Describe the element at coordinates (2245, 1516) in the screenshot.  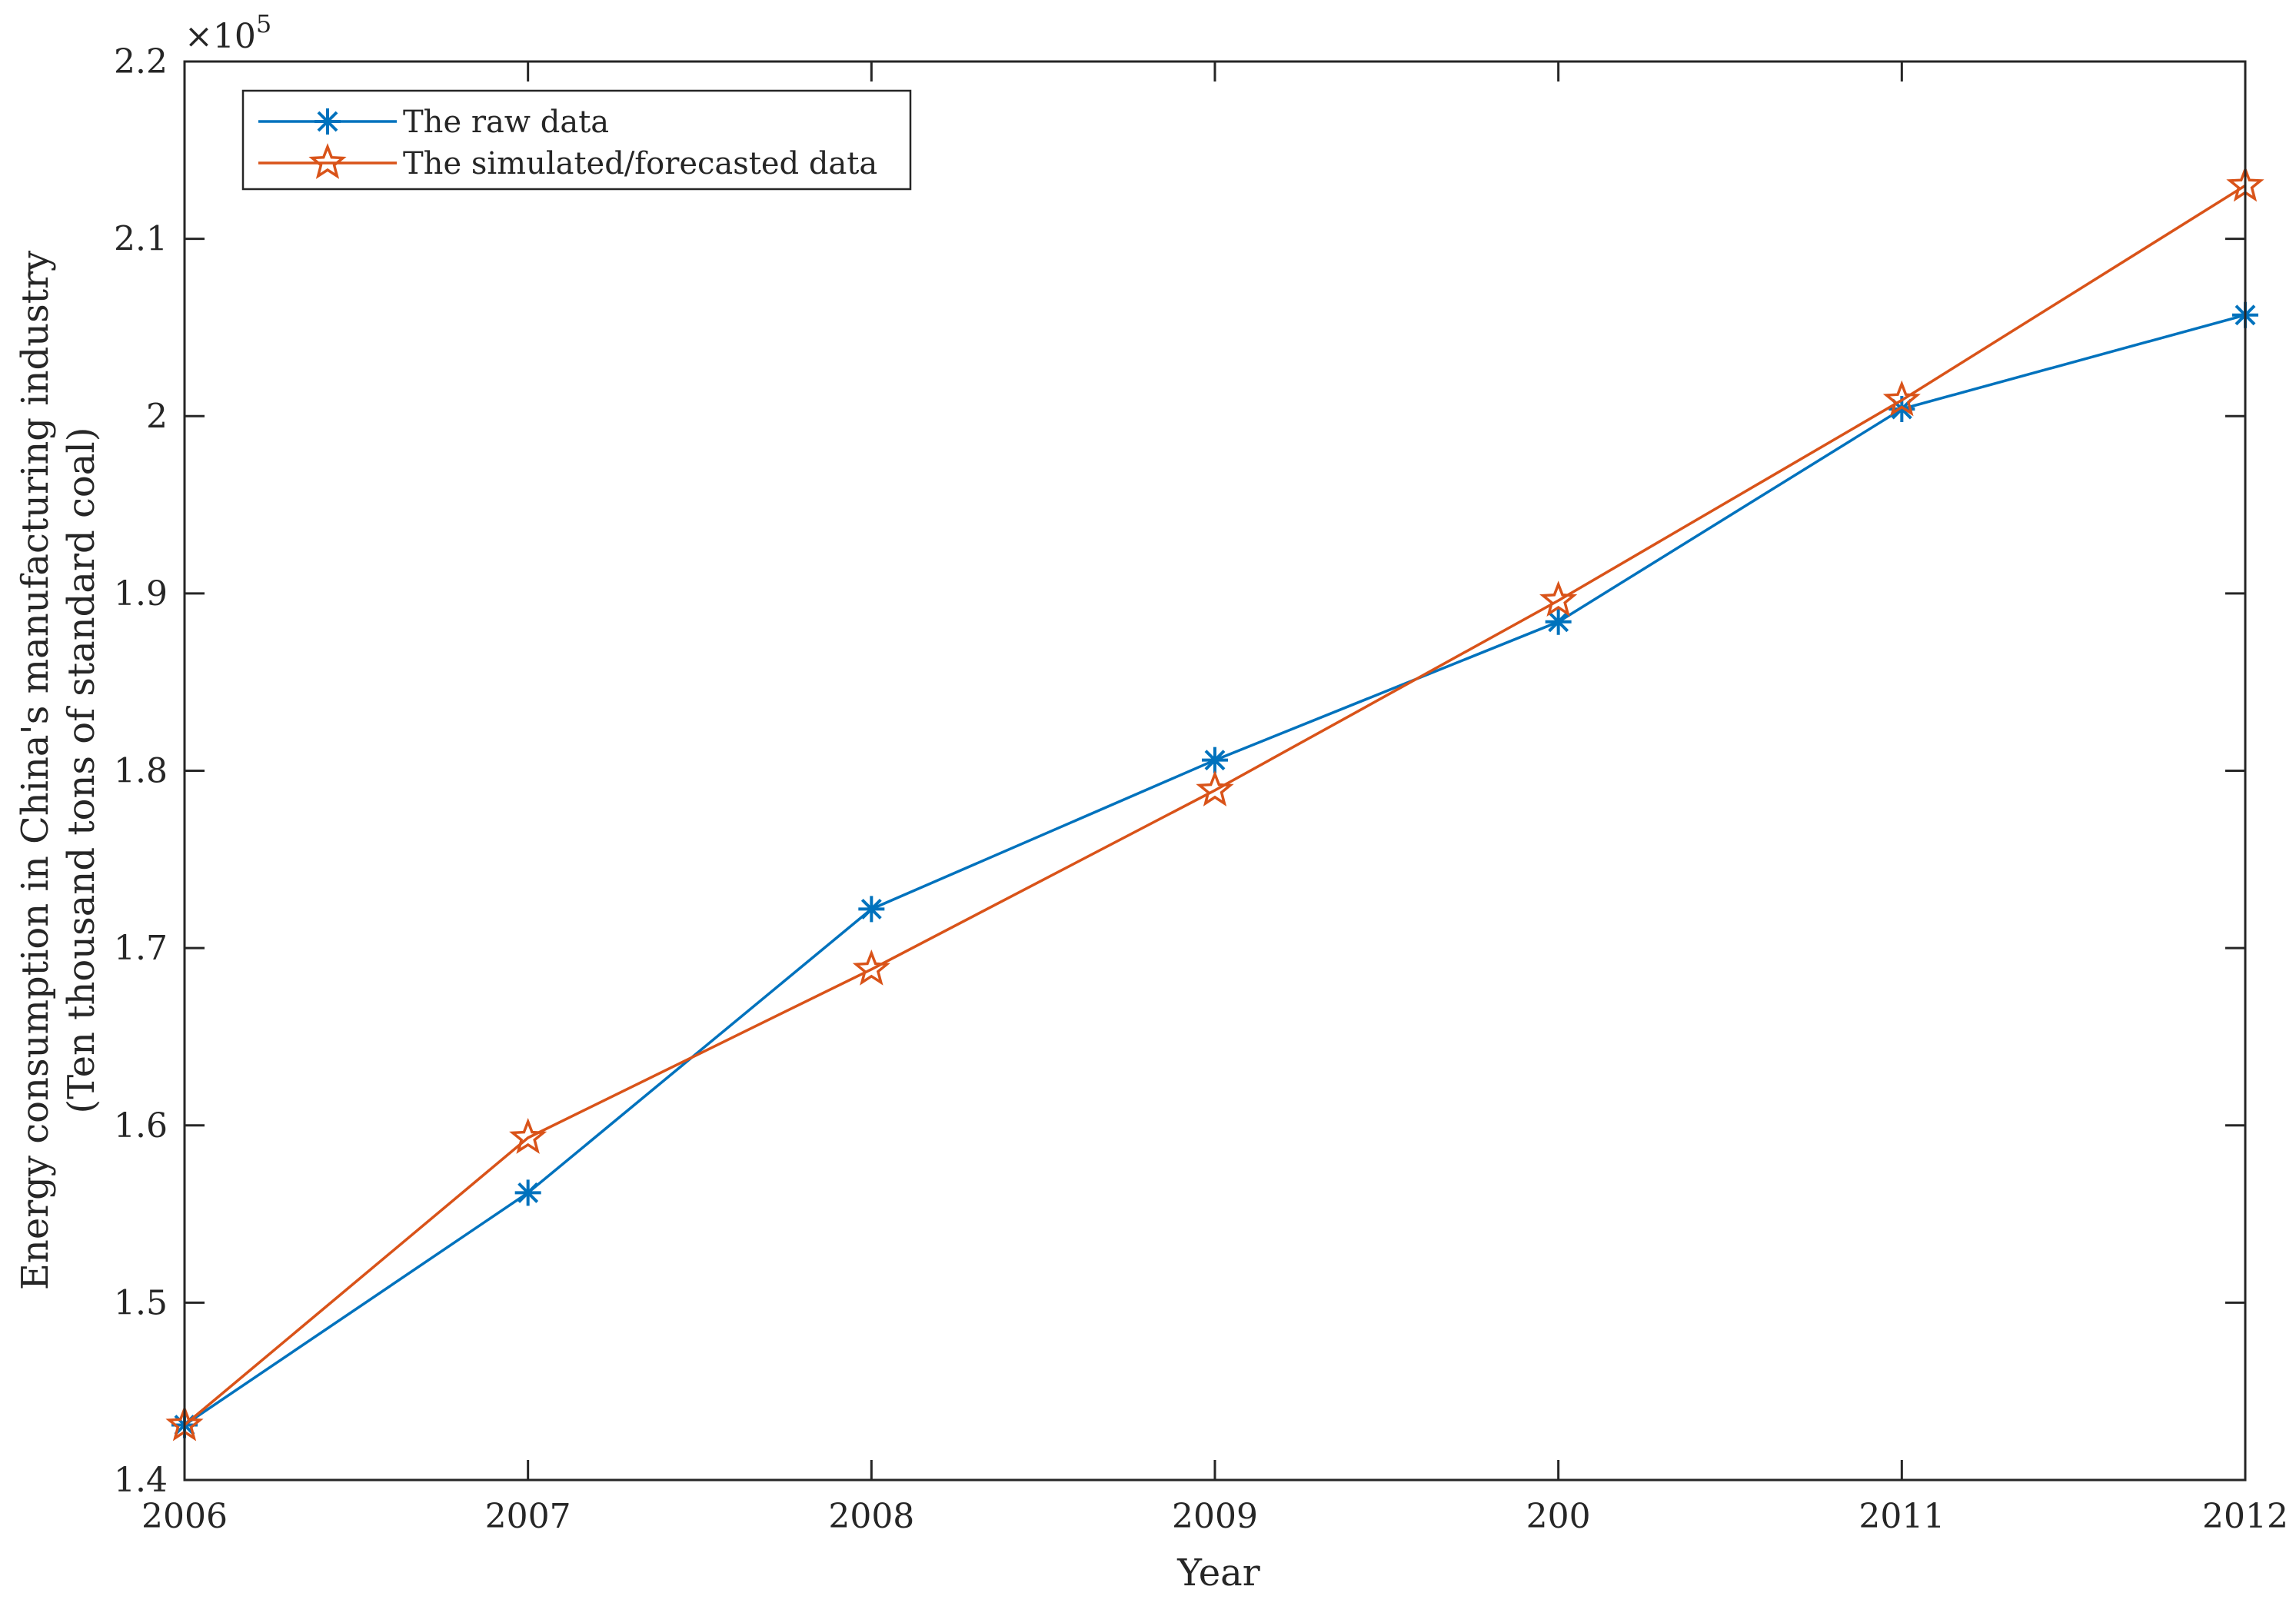
I see `x-tick-label: 2012` at that location.